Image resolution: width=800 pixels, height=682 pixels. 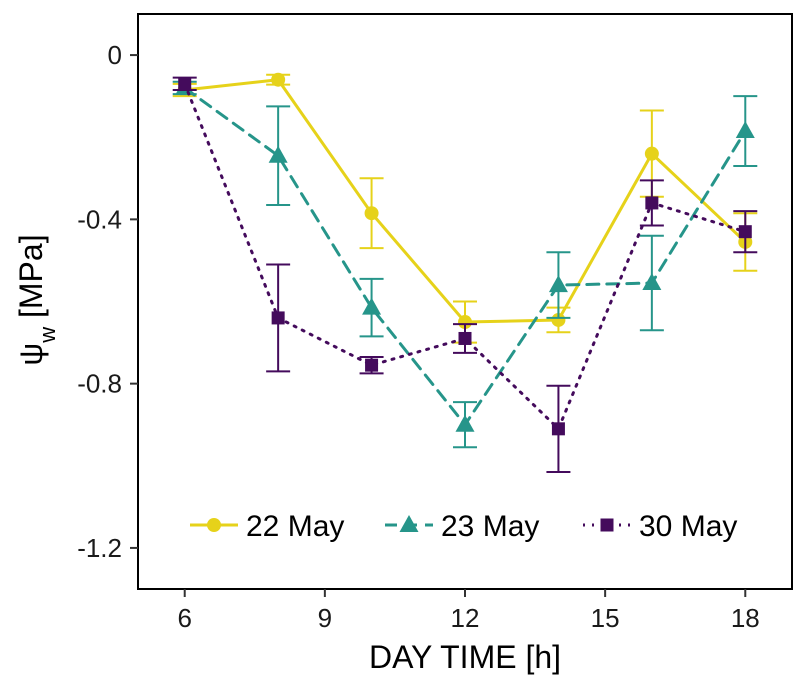 I want to click on x-tick-label: 12, so click(x=465, y=618).